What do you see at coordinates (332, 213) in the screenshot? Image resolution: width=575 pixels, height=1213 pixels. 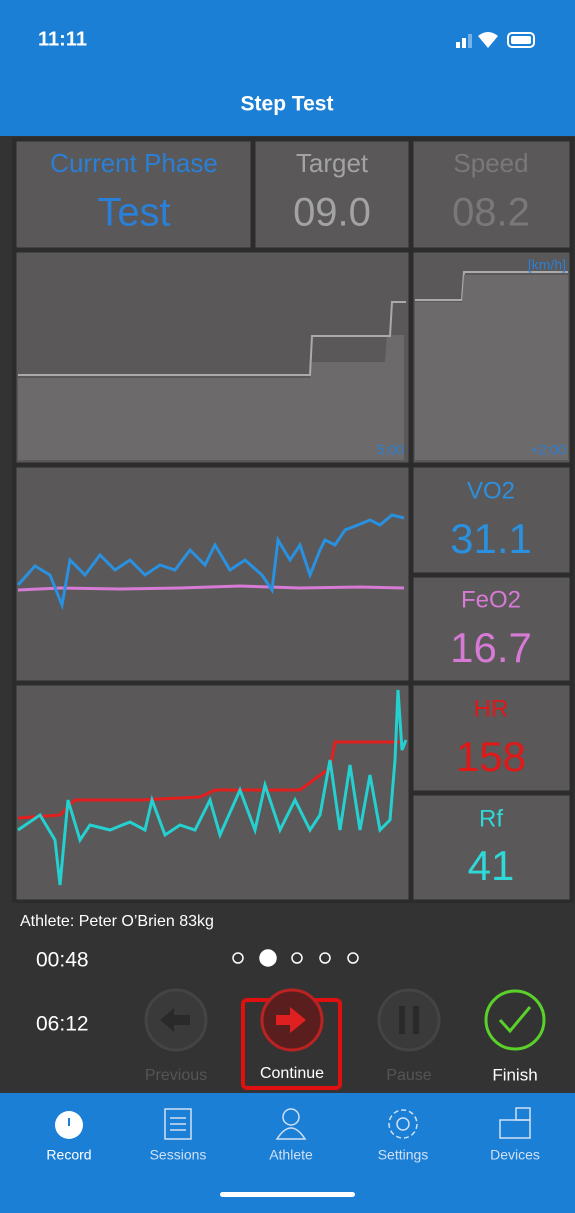 I see `target-value: 09.0` at bounding box center [332, 213].